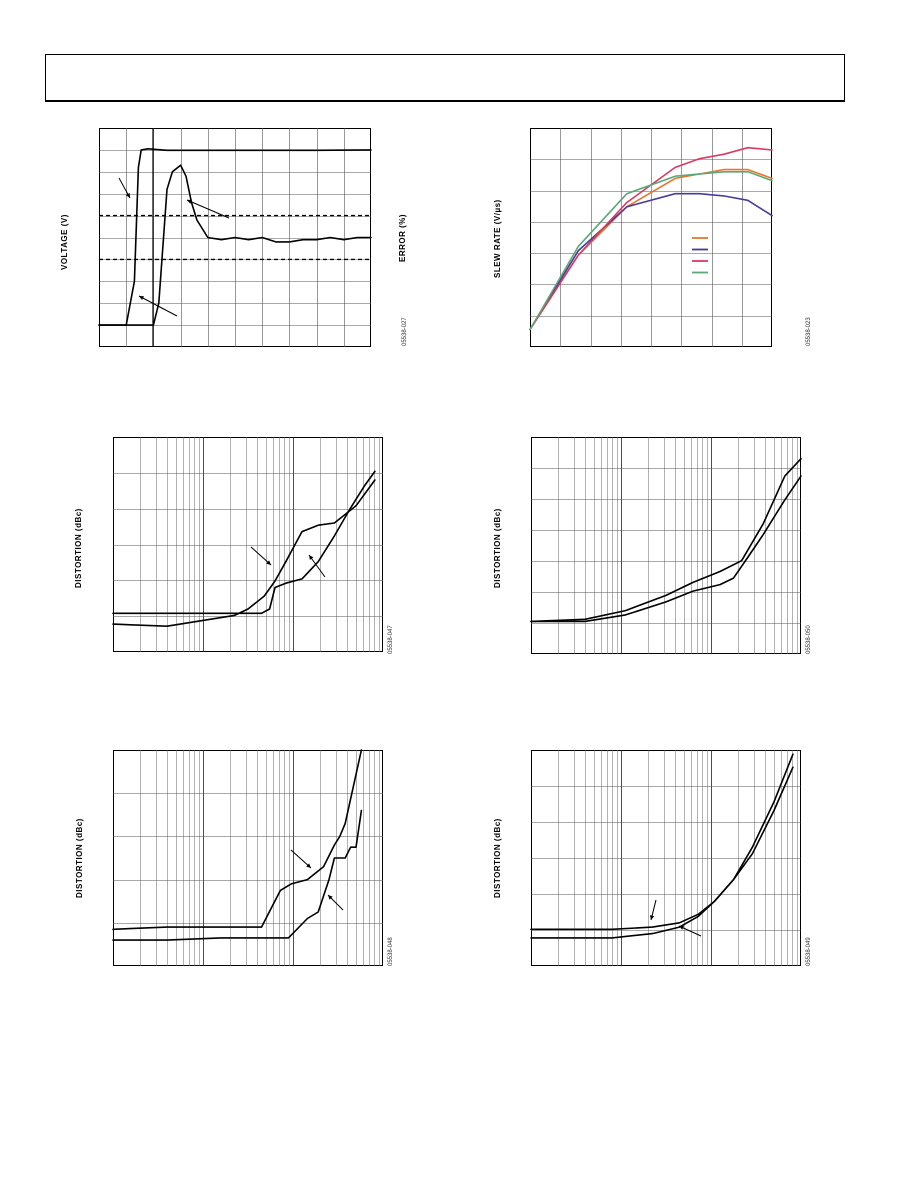 This screenshot has height=1188, width=918. I want to click on series-4-line, so click(651, 250).